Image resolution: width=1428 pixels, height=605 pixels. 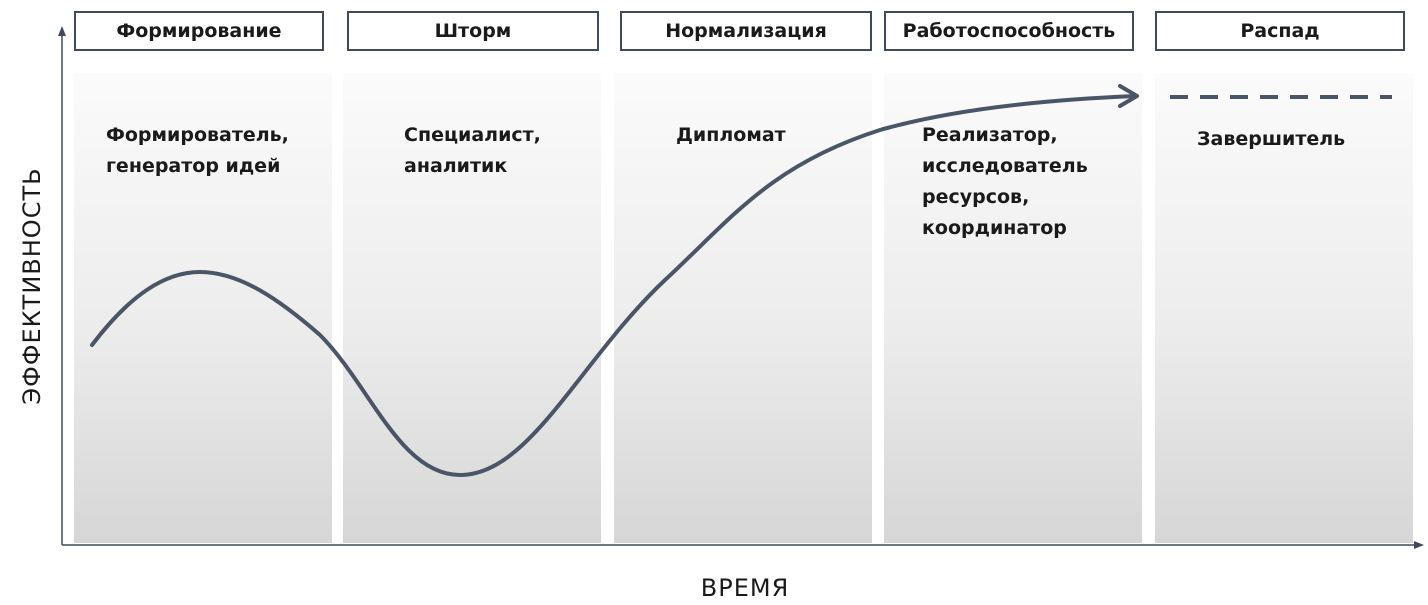 What do you see at coordinates (199, 31) in the screenshot?
I see `stage-header-forming: Формирование` at bounding box center [199, 31].